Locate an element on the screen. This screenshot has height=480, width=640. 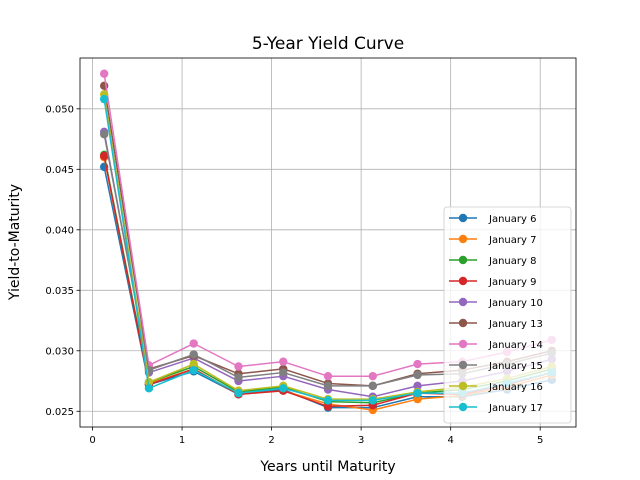
y-tick-label: 0.025 is located at coordinates (59, 412).